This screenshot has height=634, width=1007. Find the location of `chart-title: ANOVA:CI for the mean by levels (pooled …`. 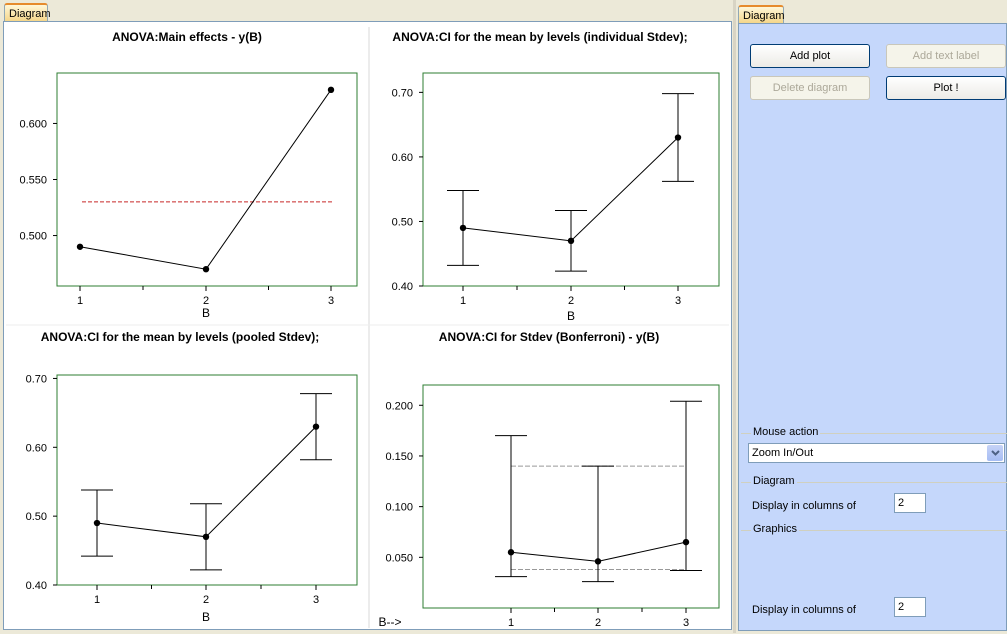

chart-title: ANOVA:CI for the mean by levels (pooled … is located at coordinates (180, 337).